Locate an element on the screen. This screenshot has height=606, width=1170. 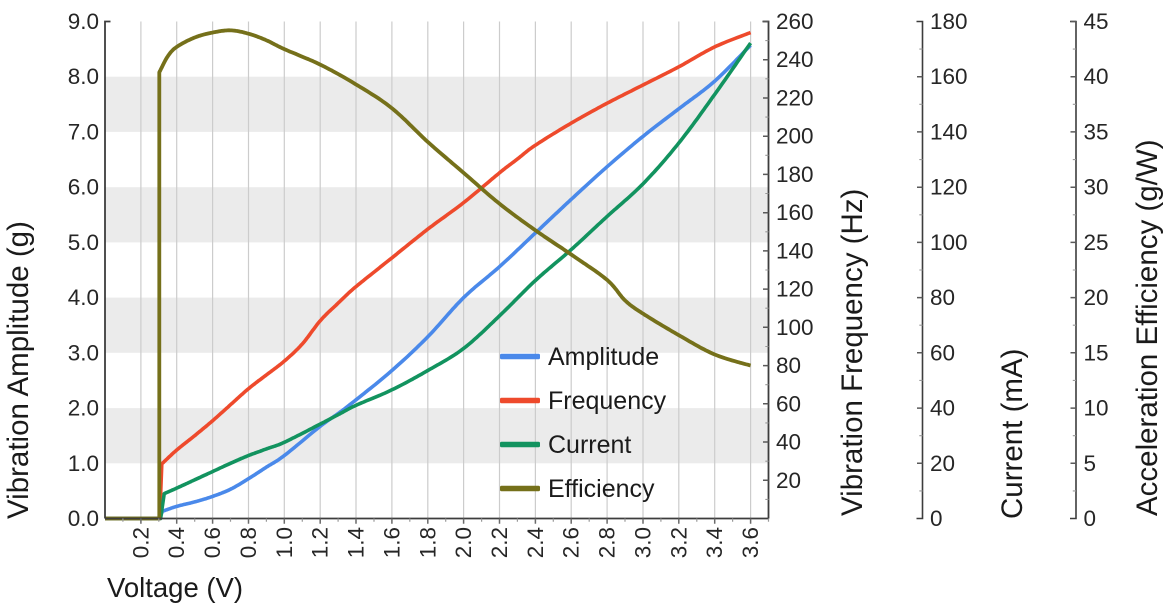
svg-text: Amplitude is located at coordinates (603, 357).